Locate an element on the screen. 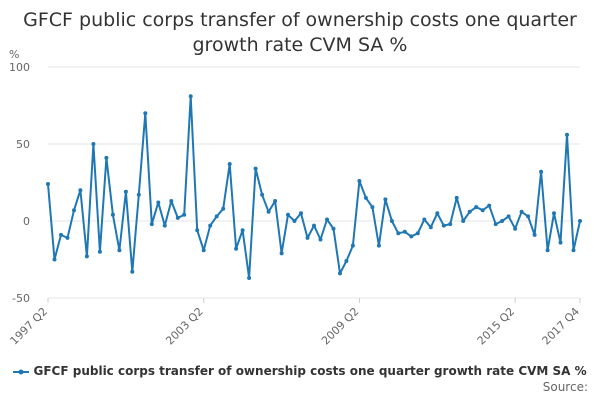  y-axis-label: % is located at coordinates (14, 54).